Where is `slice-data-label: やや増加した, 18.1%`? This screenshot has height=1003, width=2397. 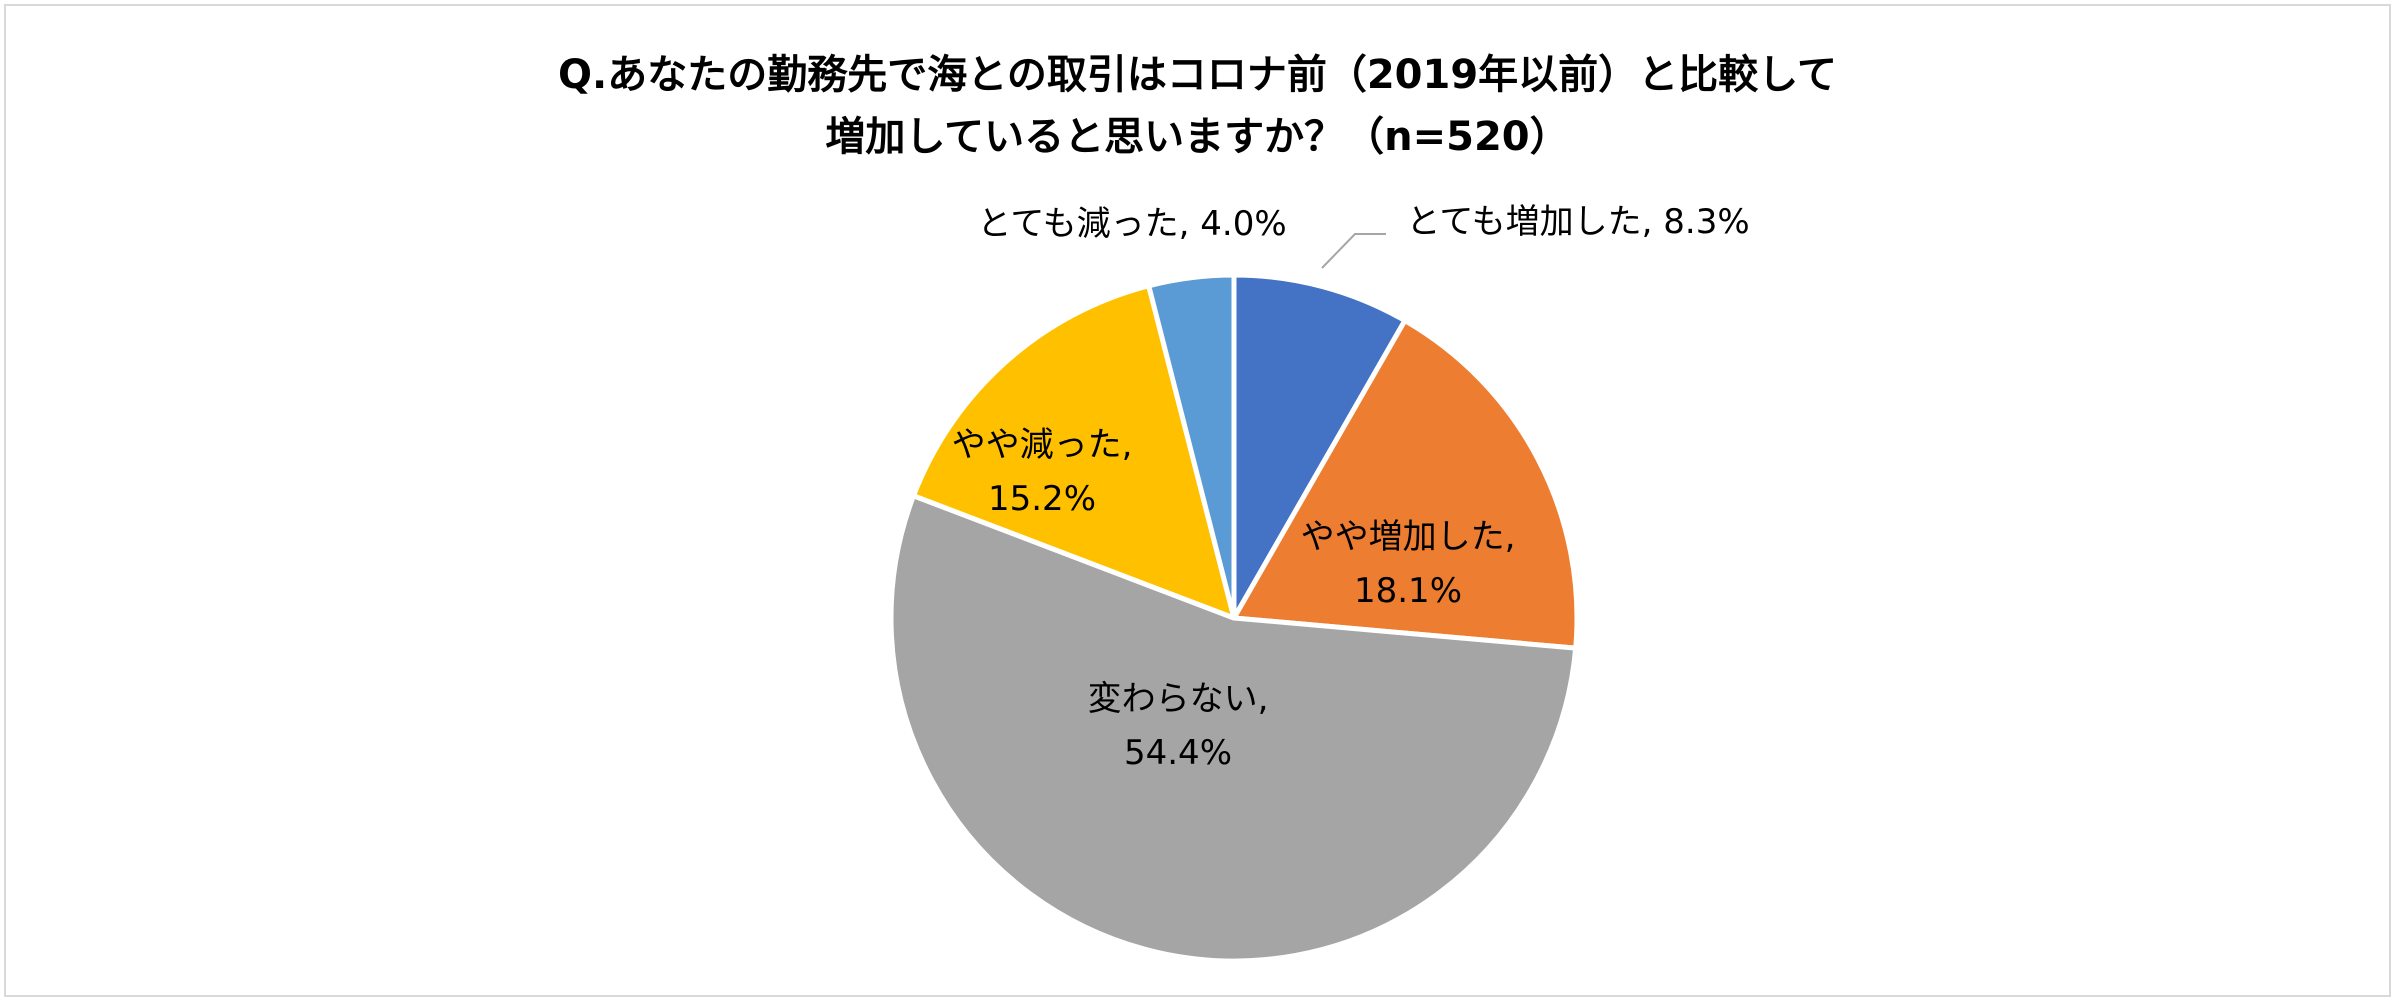
slice-data-label: やや増加した, 18.1% is located at coordinates (1408, 564).